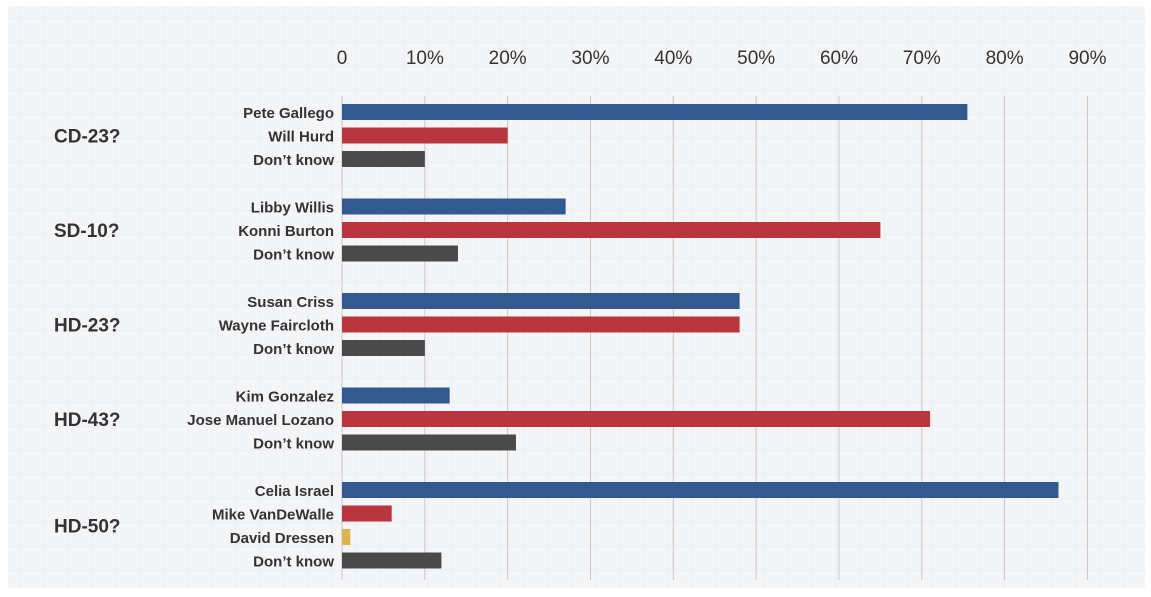 Image resolution: width=1151 pixels, height=597 pixels. Describe the element at coordinates (673, 58) in the screenshot. I see `x-tick-label: 40%` at that location.